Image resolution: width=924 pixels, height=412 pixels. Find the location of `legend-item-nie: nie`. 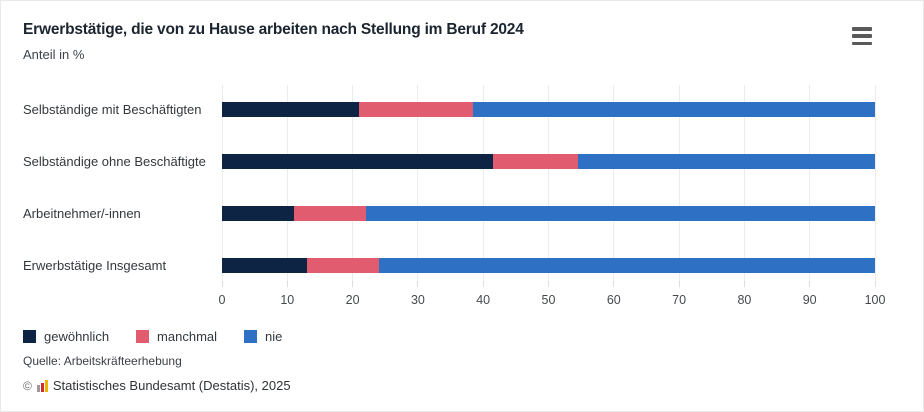

legend-item-nie: nie is located at coordinates (263, 336).